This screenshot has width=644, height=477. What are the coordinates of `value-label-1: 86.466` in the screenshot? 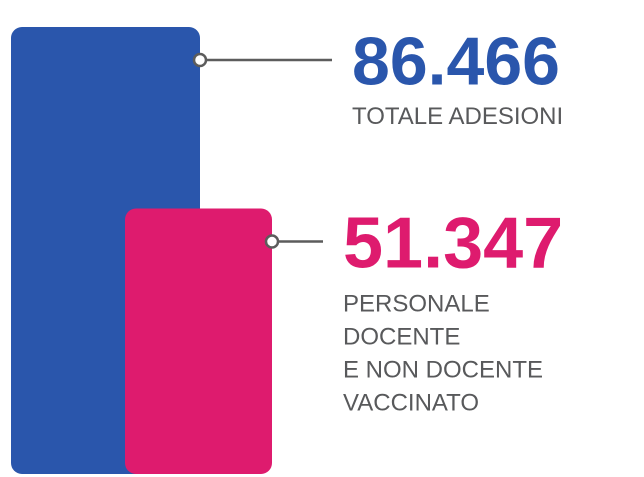 It's located at (456, 61).